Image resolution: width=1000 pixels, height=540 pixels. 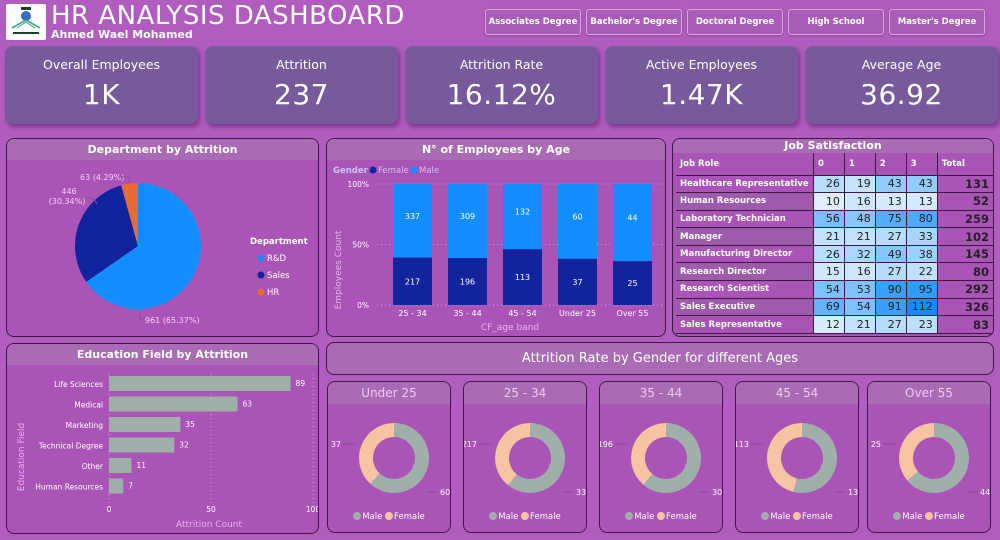 What do you see at coordinates (533, 22) in the screenshot?
I see `slicer-associates-degree: Associates Degree` at bounding box center [533, 22].